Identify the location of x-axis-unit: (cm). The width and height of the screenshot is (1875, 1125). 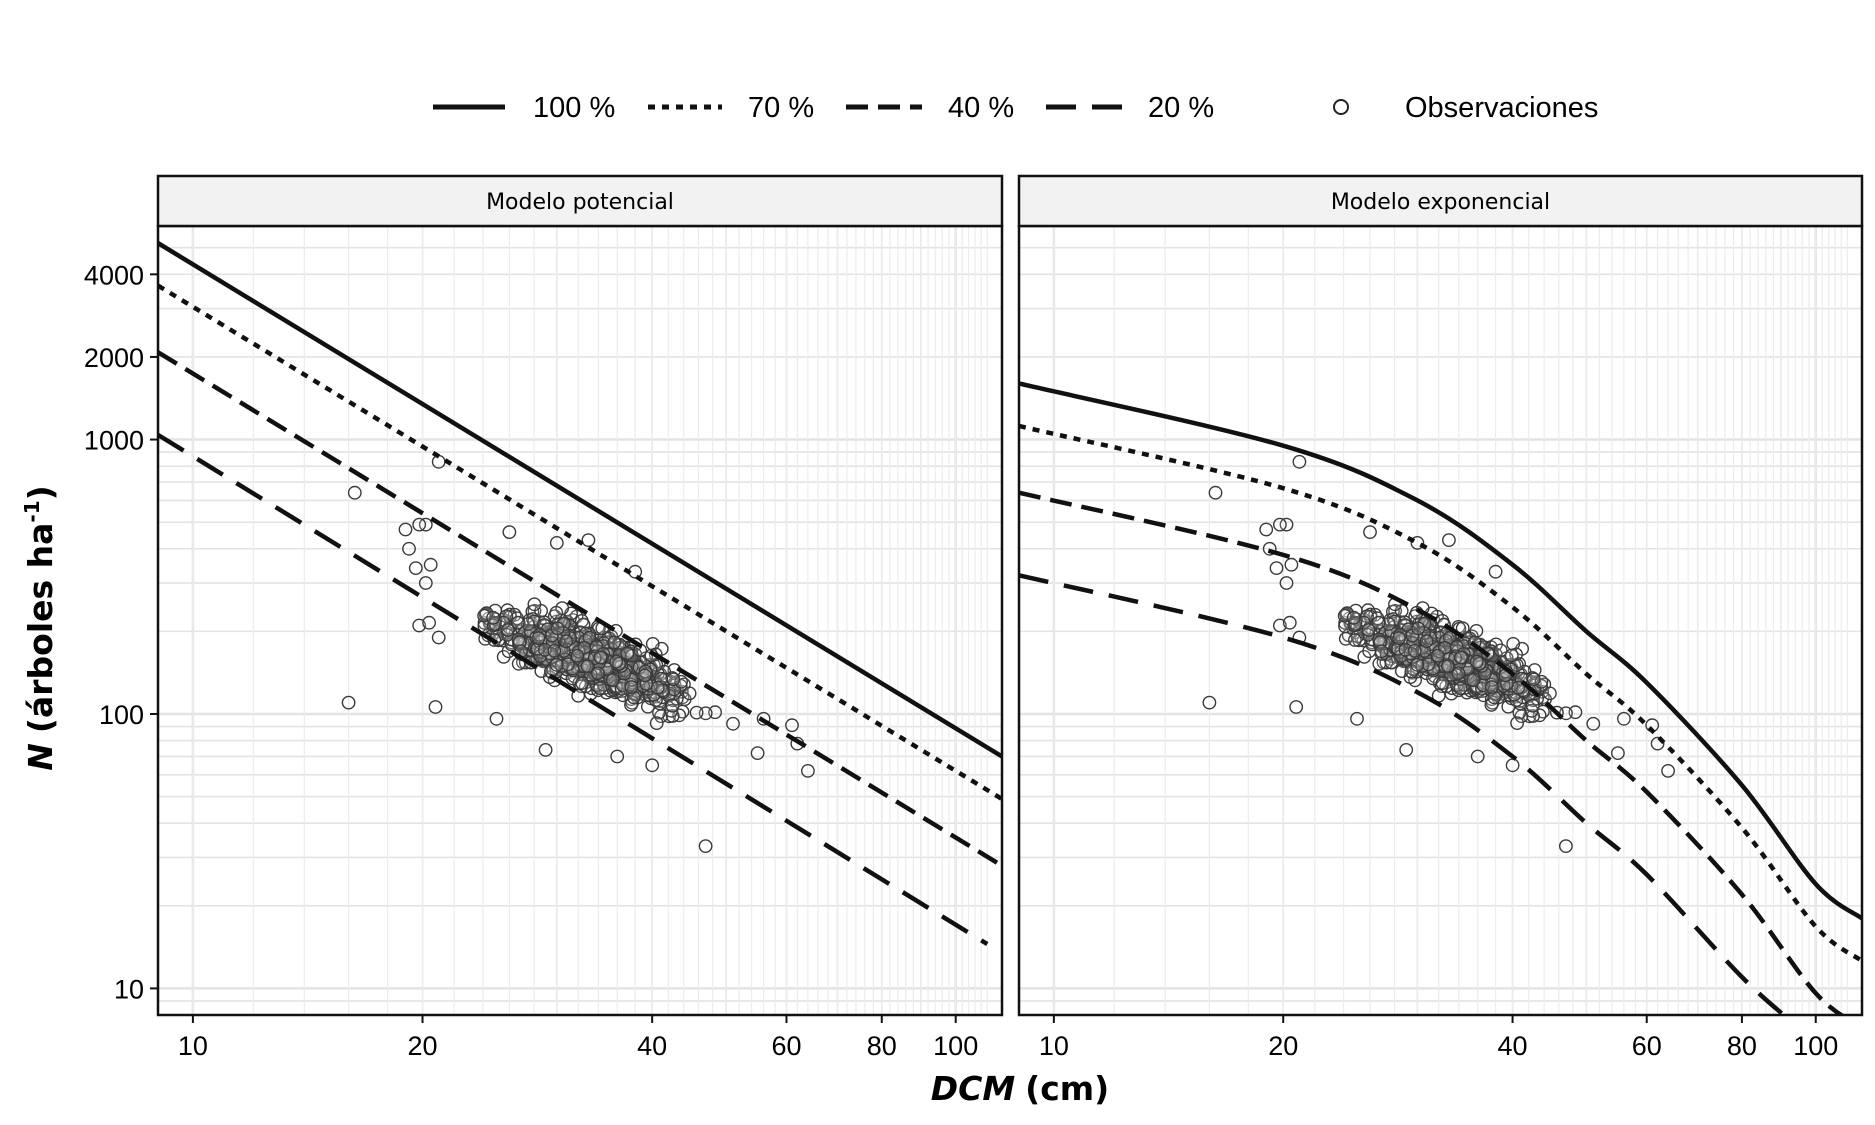
(1067, 1088).